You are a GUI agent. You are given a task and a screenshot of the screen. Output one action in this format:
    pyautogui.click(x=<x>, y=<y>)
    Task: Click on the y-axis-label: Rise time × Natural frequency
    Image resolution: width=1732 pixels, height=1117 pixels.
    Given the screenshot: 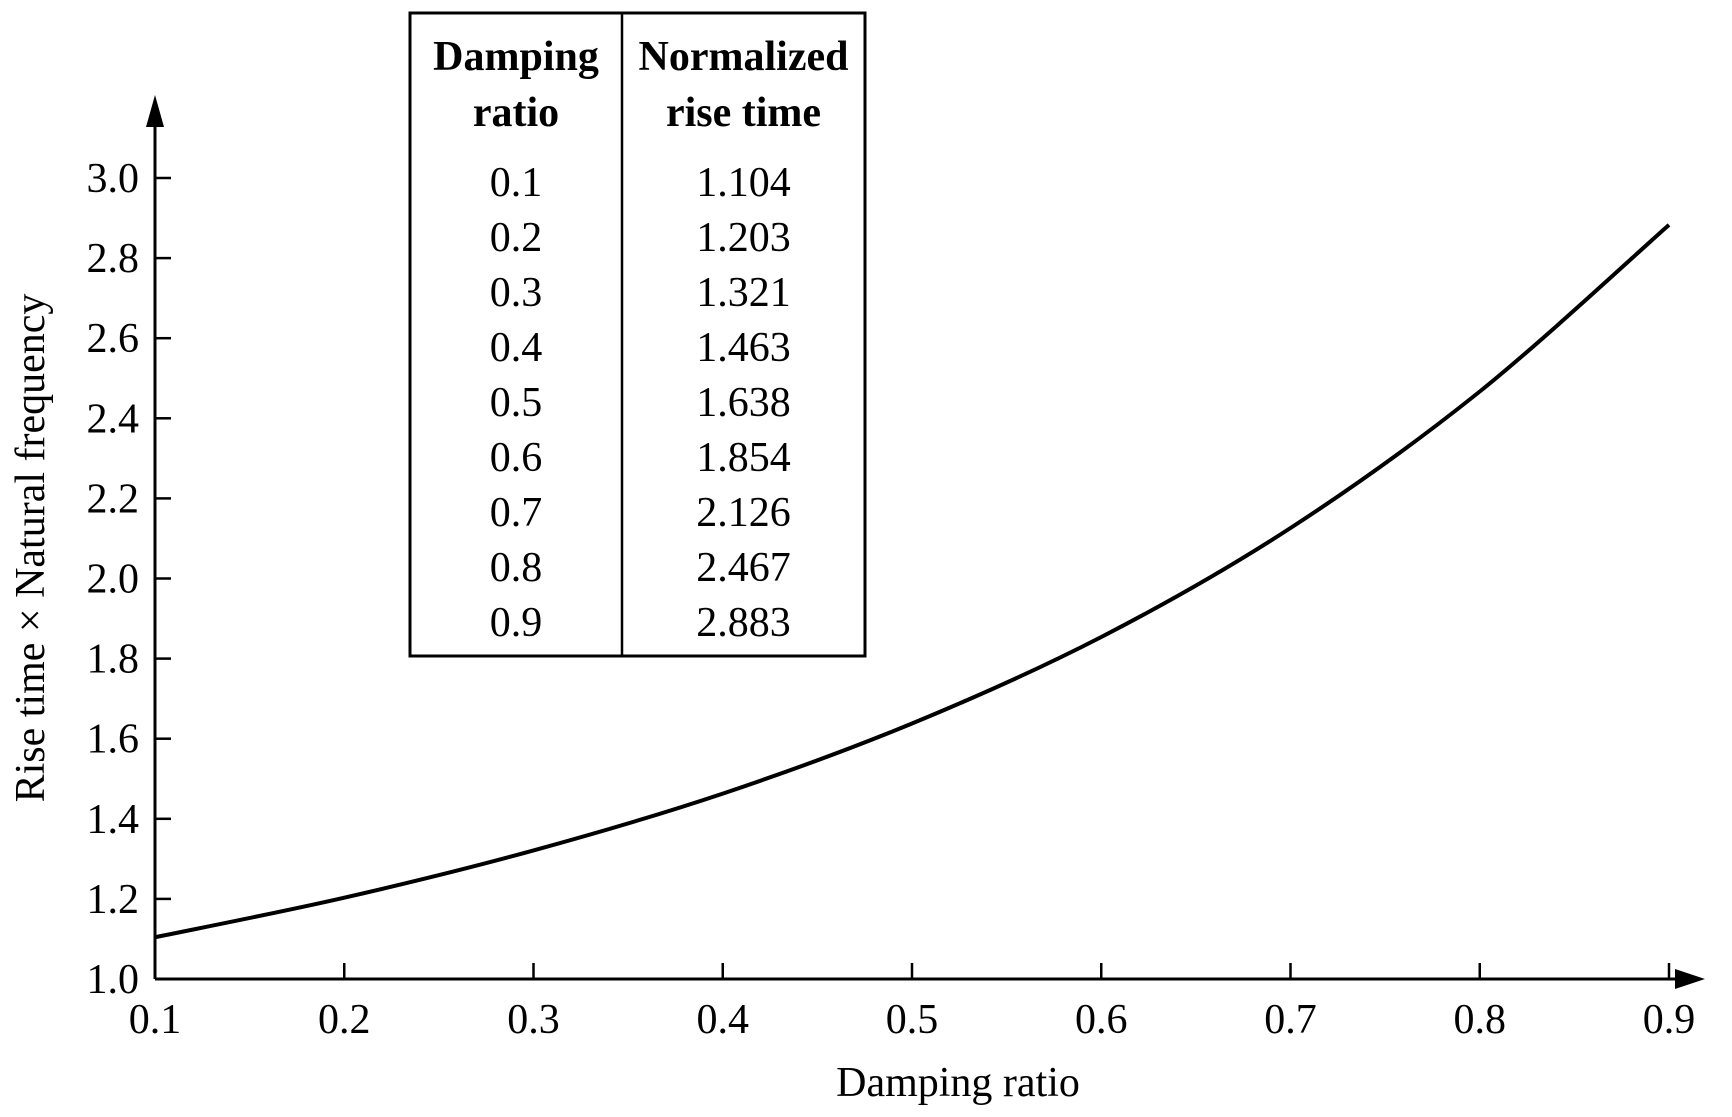 What is the action you would take?
    pyautogui.click(x=31, y=548)
    